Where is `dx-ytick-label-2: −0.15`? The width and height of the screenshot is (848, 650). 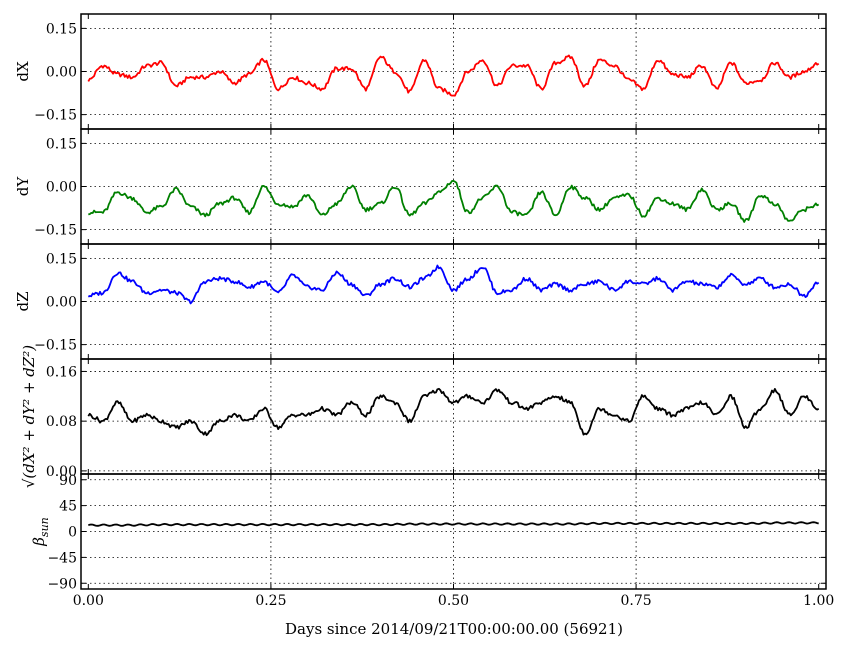
dx-ytick-label-2: −0.15 is located at coordinates (55, 116).